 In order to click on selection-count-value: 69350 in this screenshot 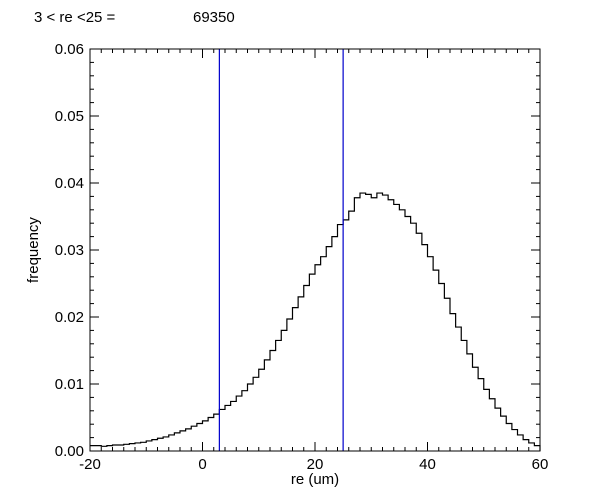, I will do `click(214, 17)`.